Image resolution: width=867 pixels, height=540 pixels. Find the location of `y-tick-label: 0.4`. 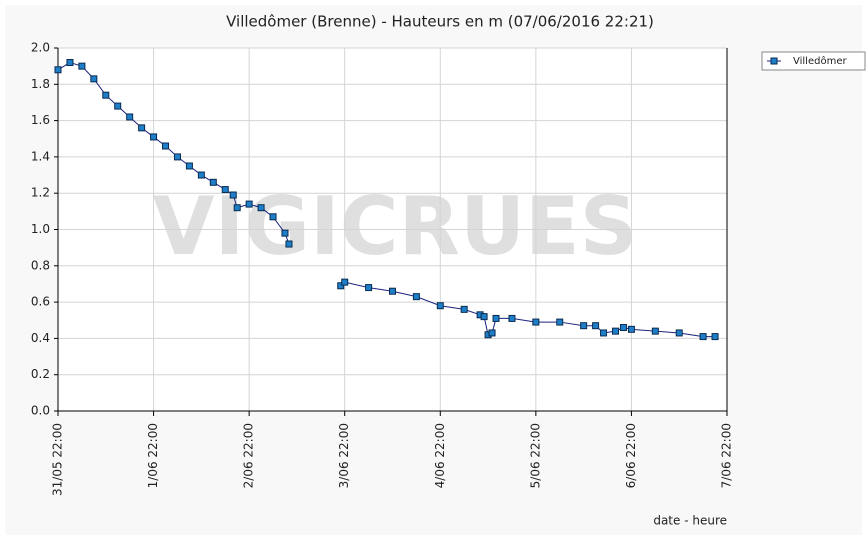

y-tick-label: 0.4 is located at coordinates (40, 338).